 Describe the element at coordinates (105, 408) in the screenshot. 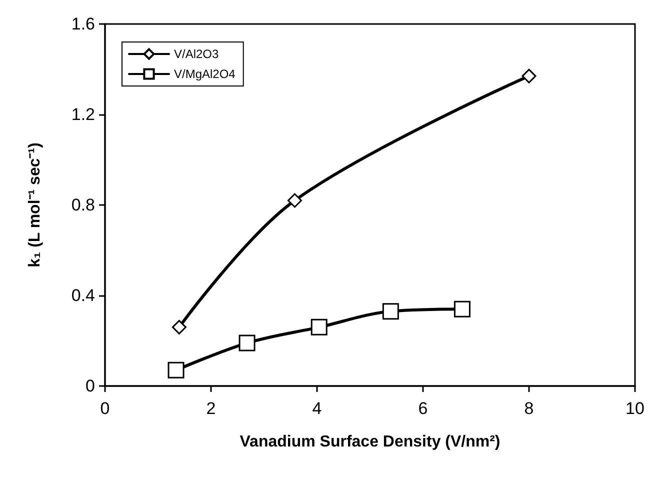

I see `x-tick-label: 0` at that location.